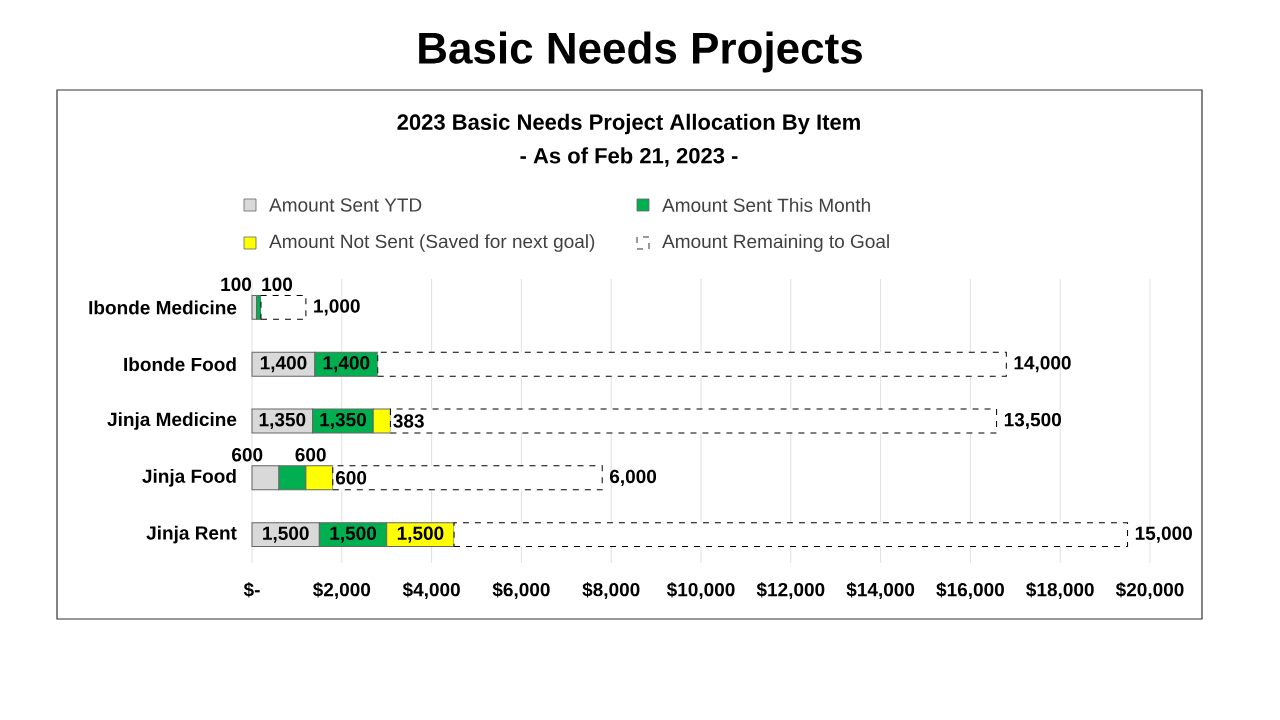 The width and height of the screenshot is (1280, 720). What do you see at coordinates (790, 591) in the screenshot?
I see `x-tick-label: $12,000` at bounding box center [790, 591].